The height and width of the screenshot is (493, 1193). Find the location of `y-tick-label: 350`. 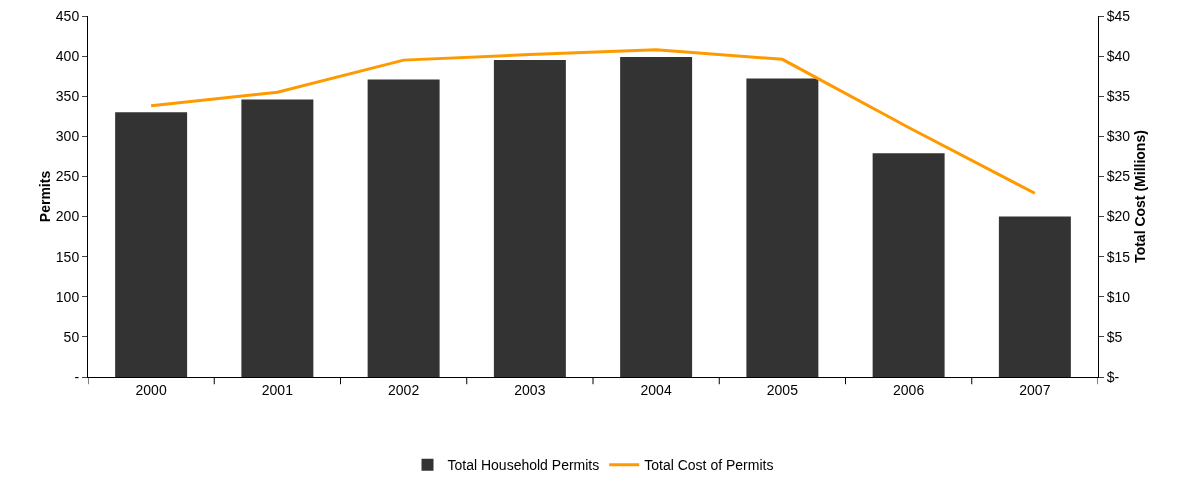

y-tick-label: 350 is located at coordinates (67, 96).